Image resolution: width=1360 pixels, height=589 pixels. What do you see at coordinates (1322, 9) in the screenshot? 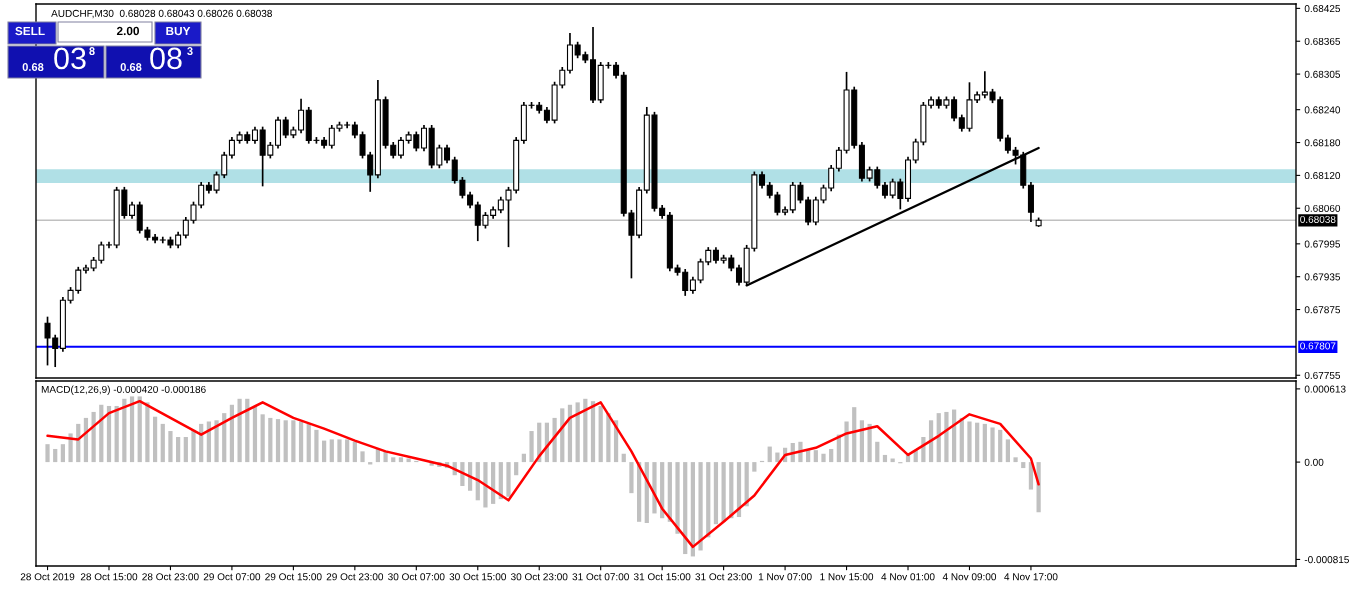
I see `y-tick-label: 0.68425` at bounding box center [1322, 9].